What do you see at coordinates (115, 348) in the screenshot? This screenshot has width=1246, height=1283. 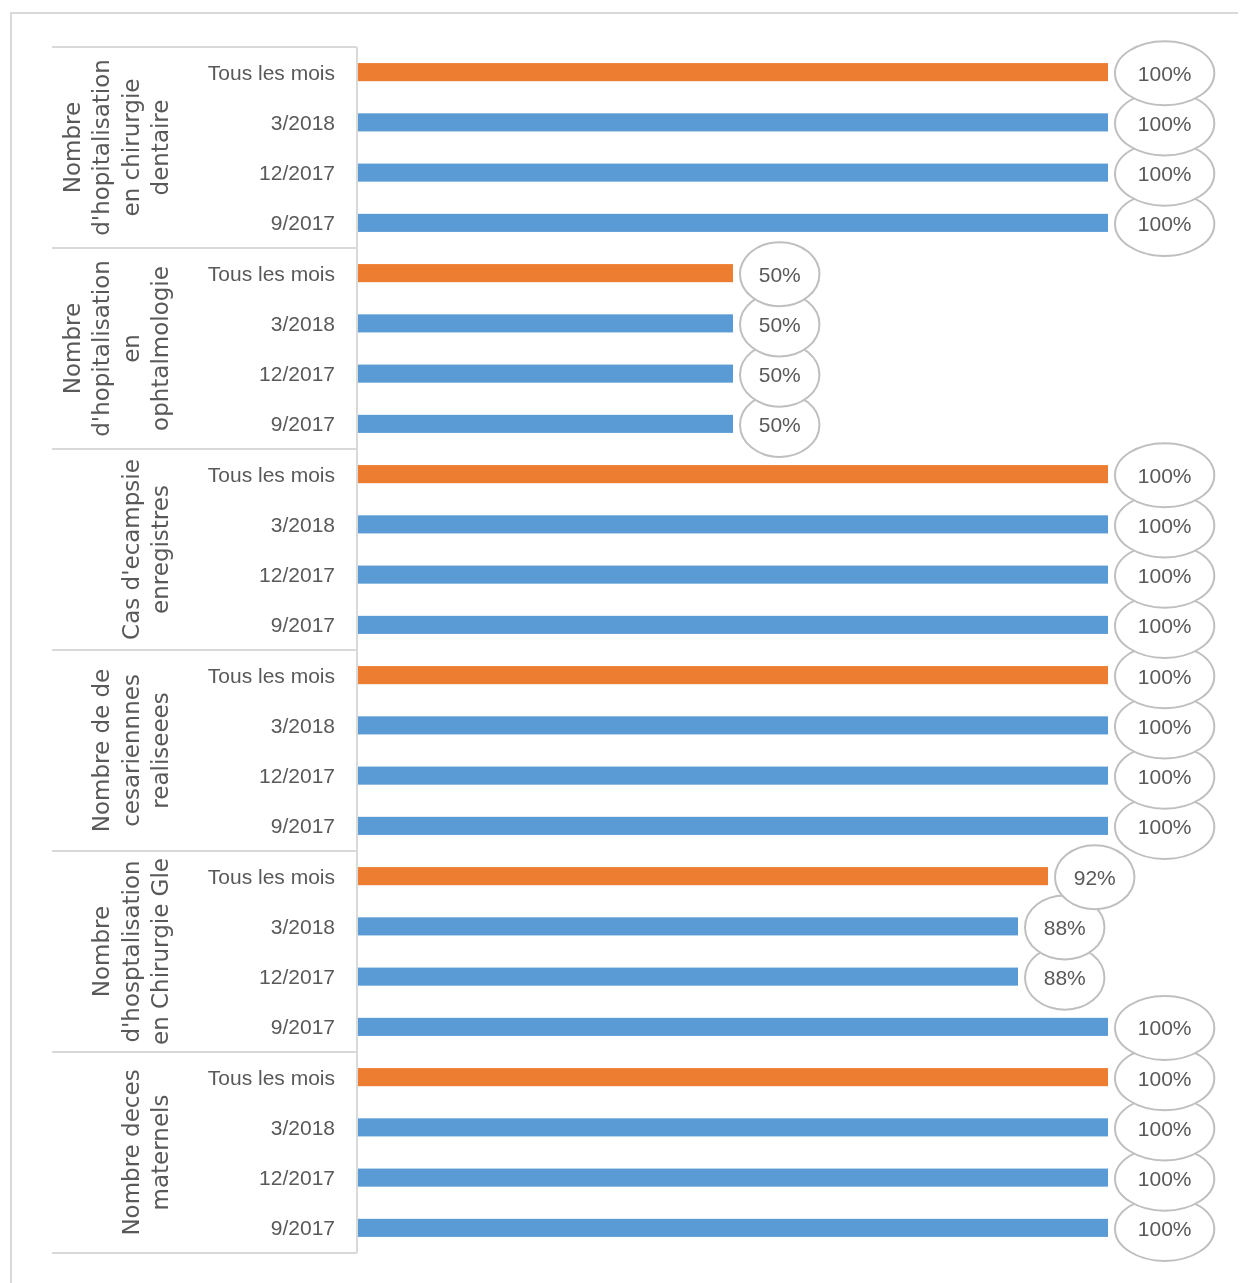 I see `y-axis-title: Nombre d'hopitalisation en ophtalmologie` at bounding box center [115, 348].